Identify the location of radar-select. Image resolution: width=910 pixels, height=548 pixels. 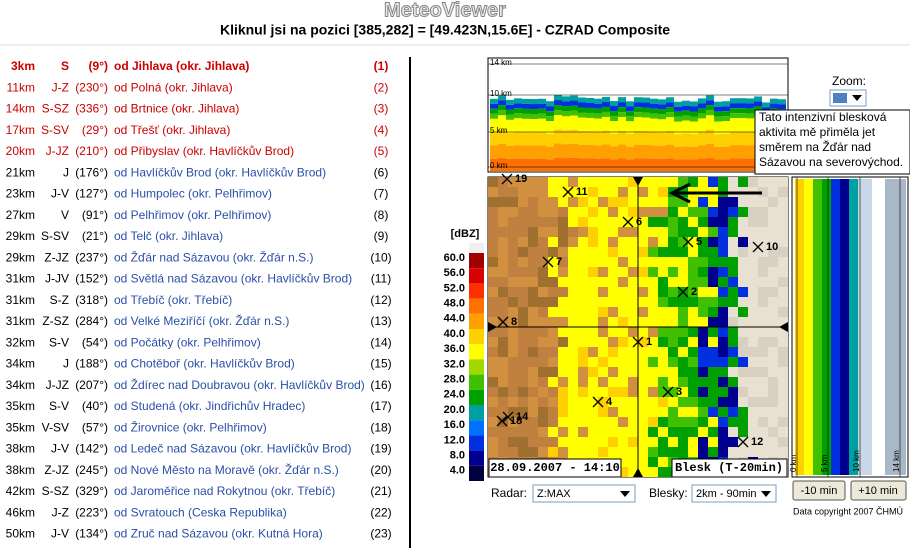
(584, 493).